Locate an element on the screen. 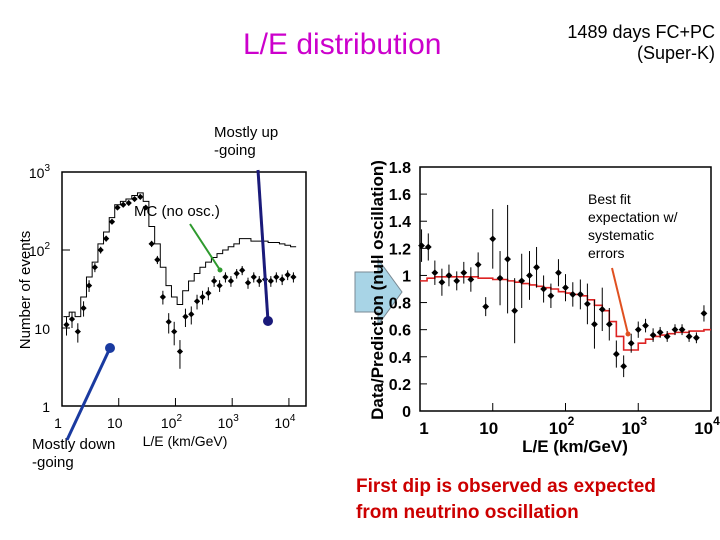 The height and width of the screenshot is (540, 720). right-y-tick-label: 0.2 is located at coordinates (400, 385).